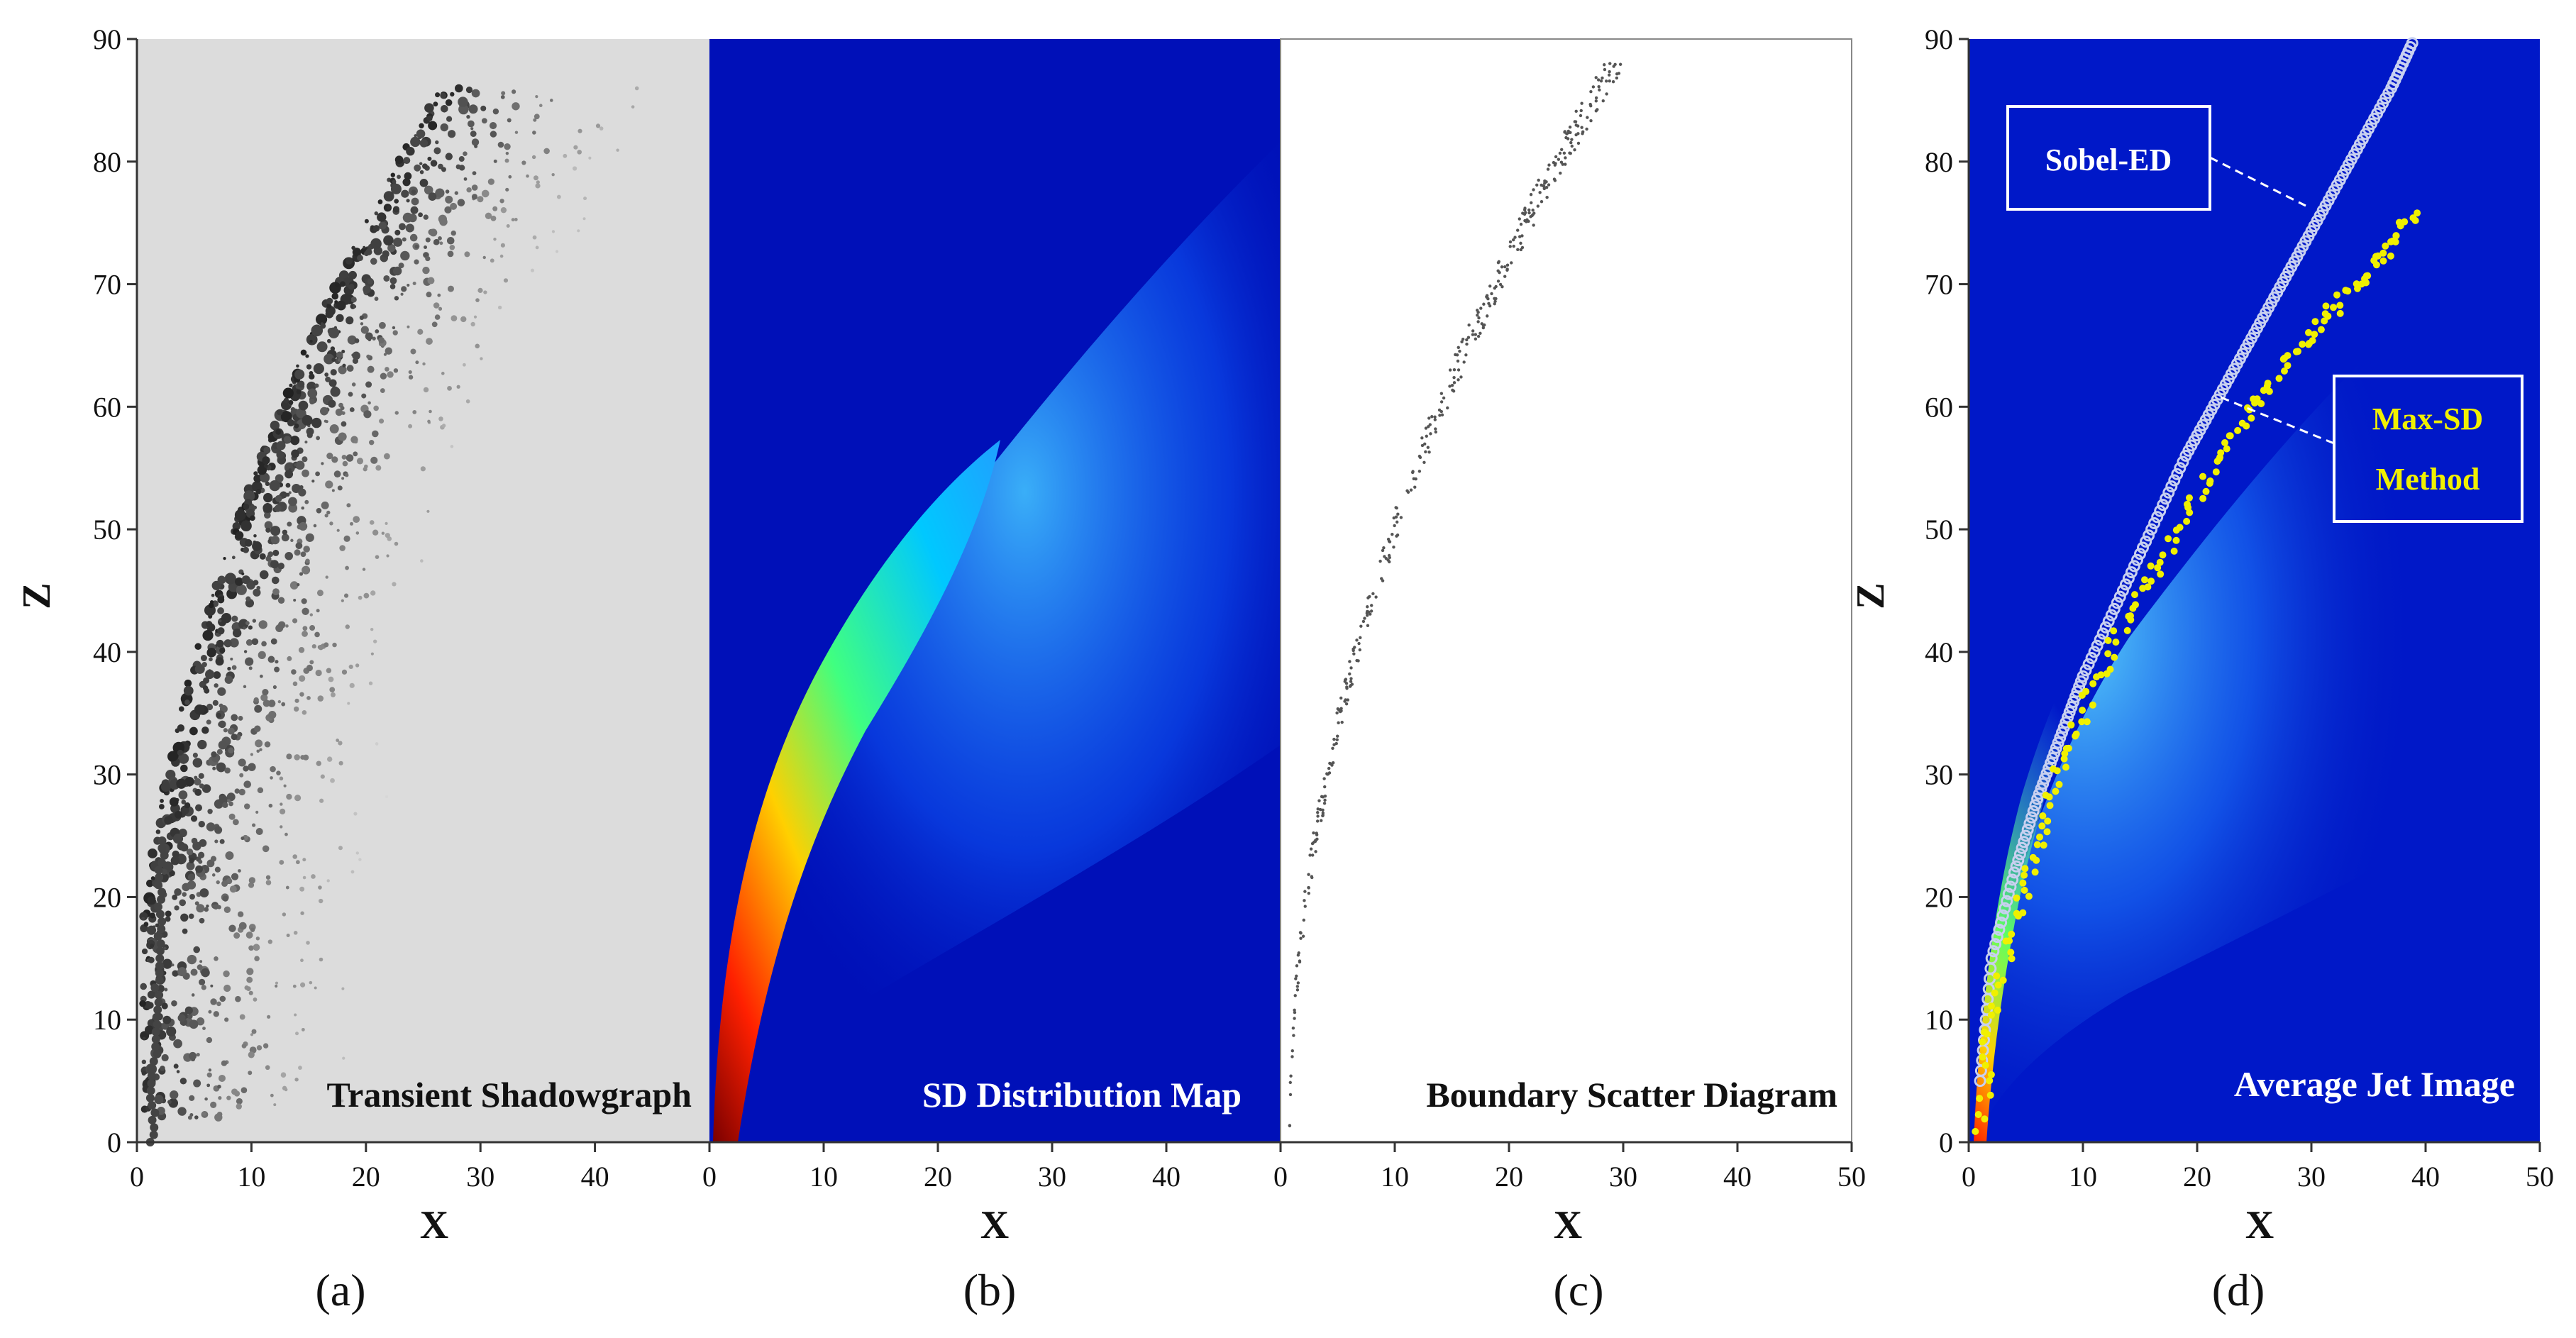 This screenshot has height=1338, width=2576. I want to click on x-tick-label-1-10: 10, so click(823, 1177).